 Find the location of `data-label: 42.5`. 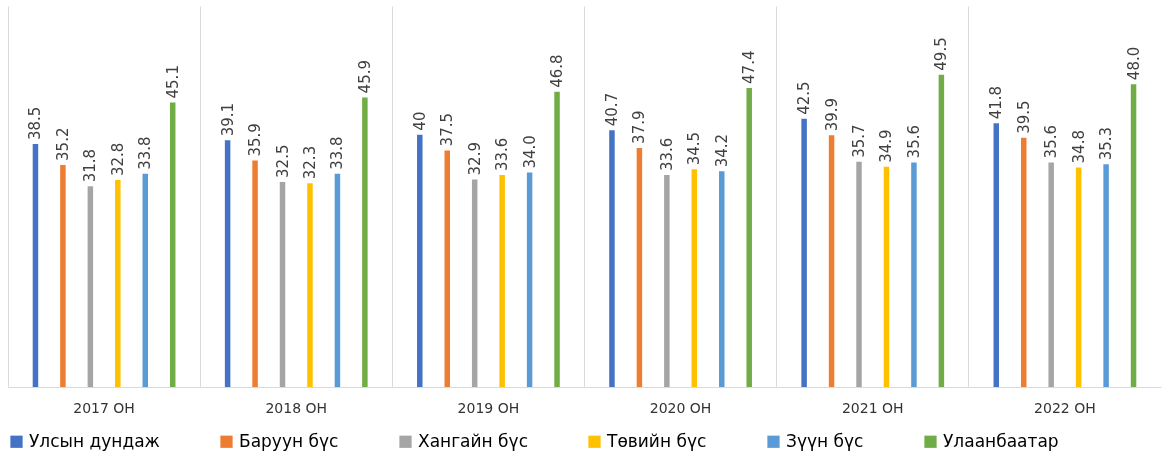

data-label: 42.5 is located at coordinates (804, 98).